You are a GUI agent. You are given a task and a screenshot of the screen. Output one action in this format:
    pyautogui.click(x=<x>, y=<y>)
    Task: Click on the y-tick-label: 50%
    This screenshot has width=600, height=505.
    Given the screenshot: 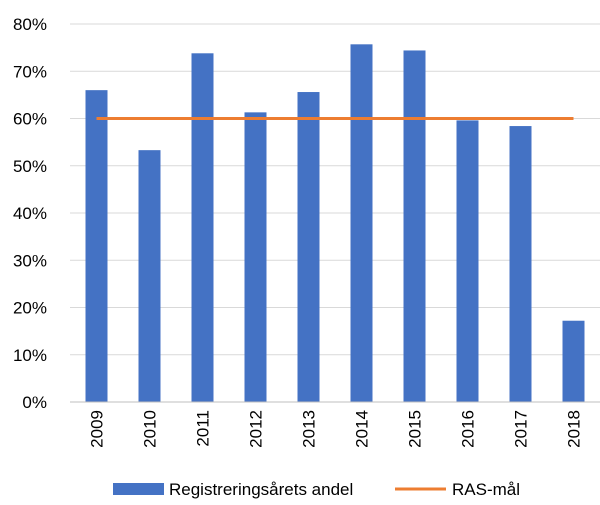 What is the action you would take?
    pyautogui.click(x=30, y=166)
    